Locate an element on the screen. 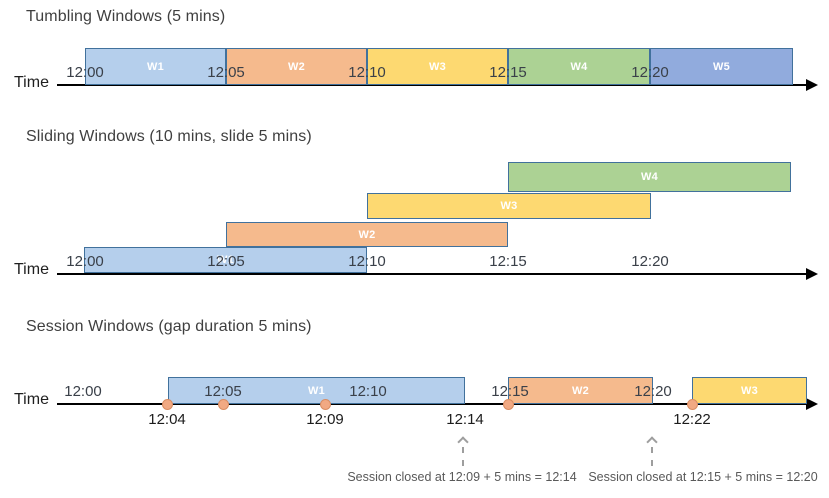  window-label-sliding-w4: W4 is located at coordinates (649, 177).